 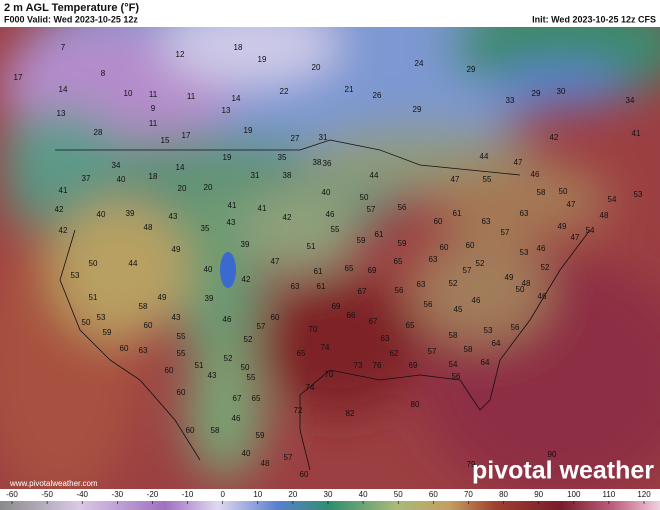 I want to click on temperature-label: 70, so click(x=329, y=374).